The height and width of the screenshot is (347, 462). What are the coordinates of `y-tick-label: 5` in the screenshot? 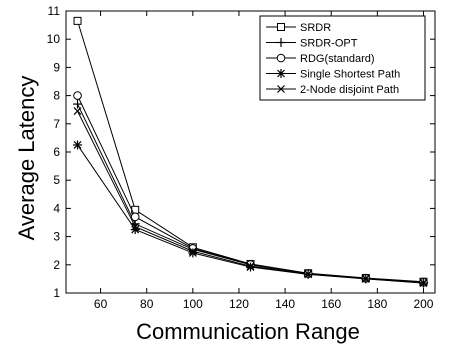 It's located at (56, 180).